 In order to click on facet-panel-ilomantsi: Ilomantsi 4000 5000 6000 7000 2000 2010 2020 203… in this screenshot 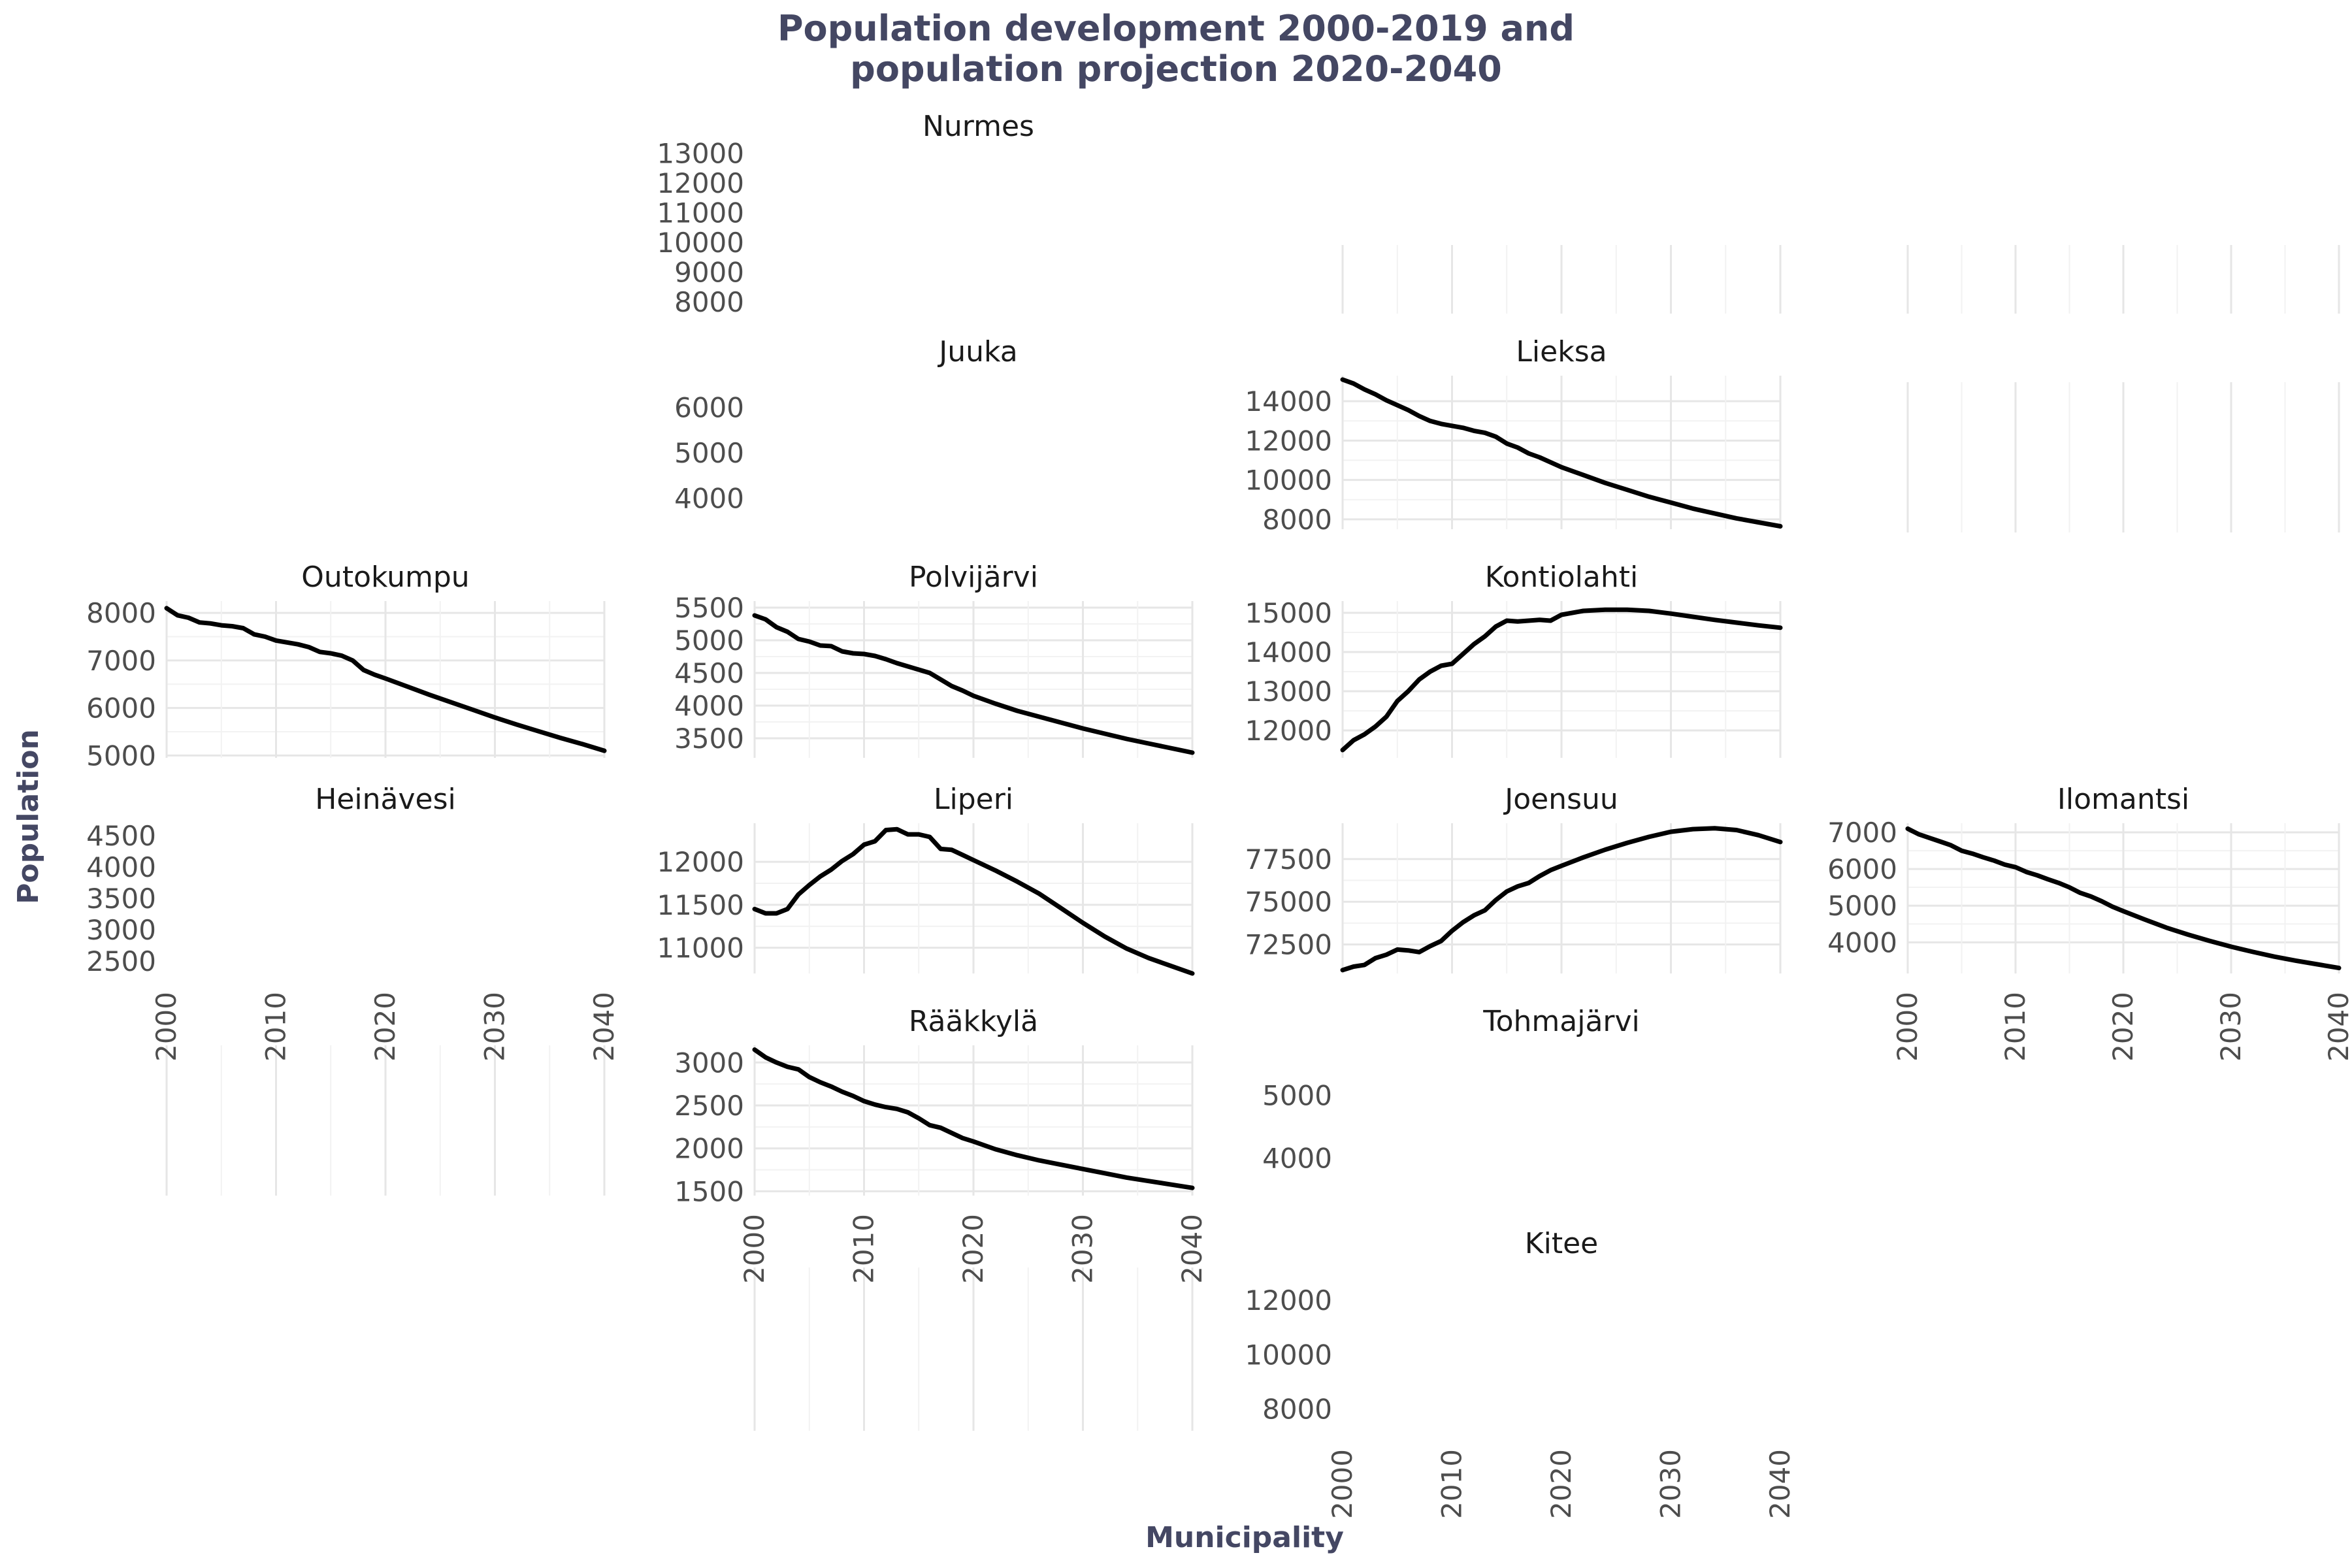, I will do `click(2089, 922)`.